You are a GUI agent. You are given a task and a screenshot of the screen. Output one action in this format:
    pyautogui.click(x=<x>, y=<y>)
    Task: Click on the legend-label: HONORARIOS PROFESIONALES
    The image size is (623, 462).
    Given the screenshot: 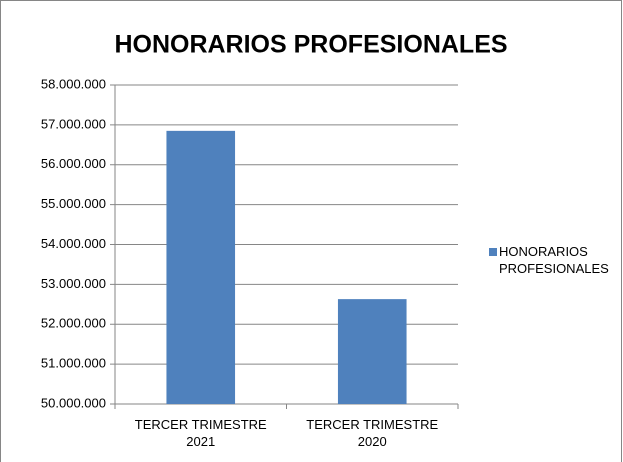 What is the action you would take?
    pyautogui.click(x=554, y=260)
    